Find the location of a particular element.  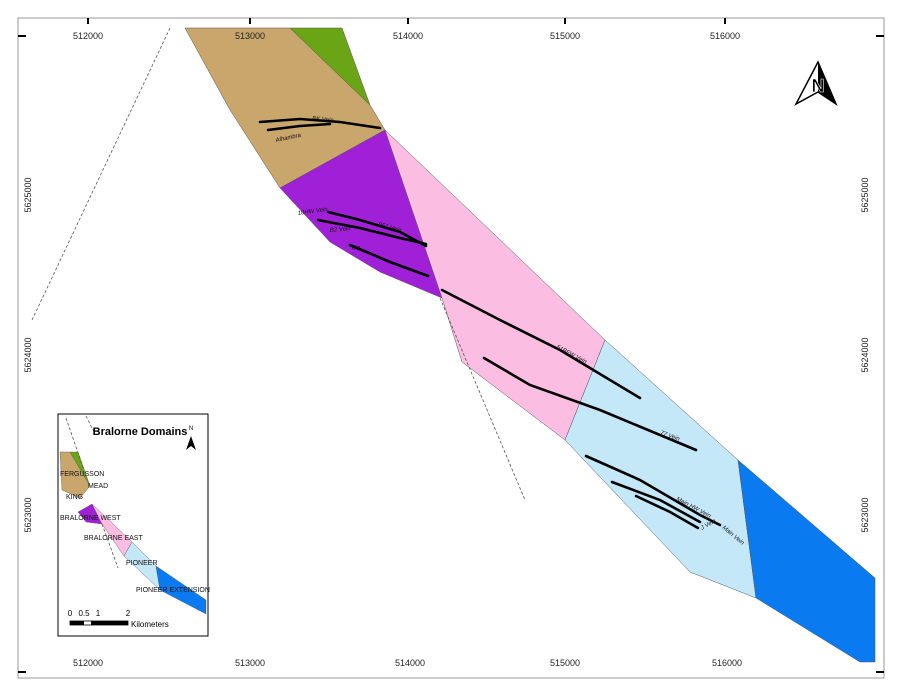

inset-north-label: N is located at coordinates (191, 429).